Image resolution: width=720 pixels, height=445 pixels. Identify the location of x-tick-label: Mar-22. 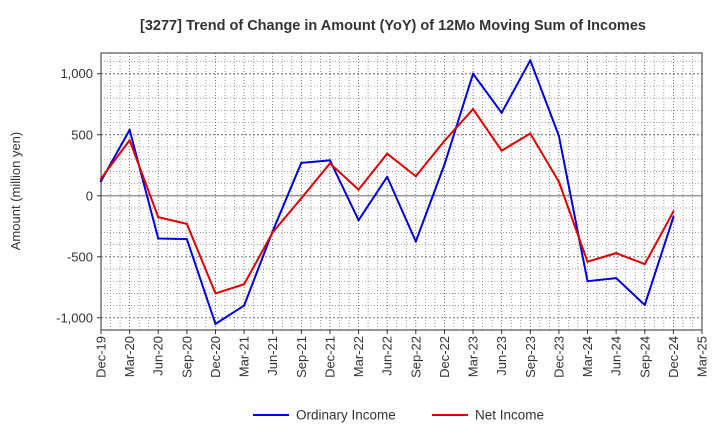
(358, 356).